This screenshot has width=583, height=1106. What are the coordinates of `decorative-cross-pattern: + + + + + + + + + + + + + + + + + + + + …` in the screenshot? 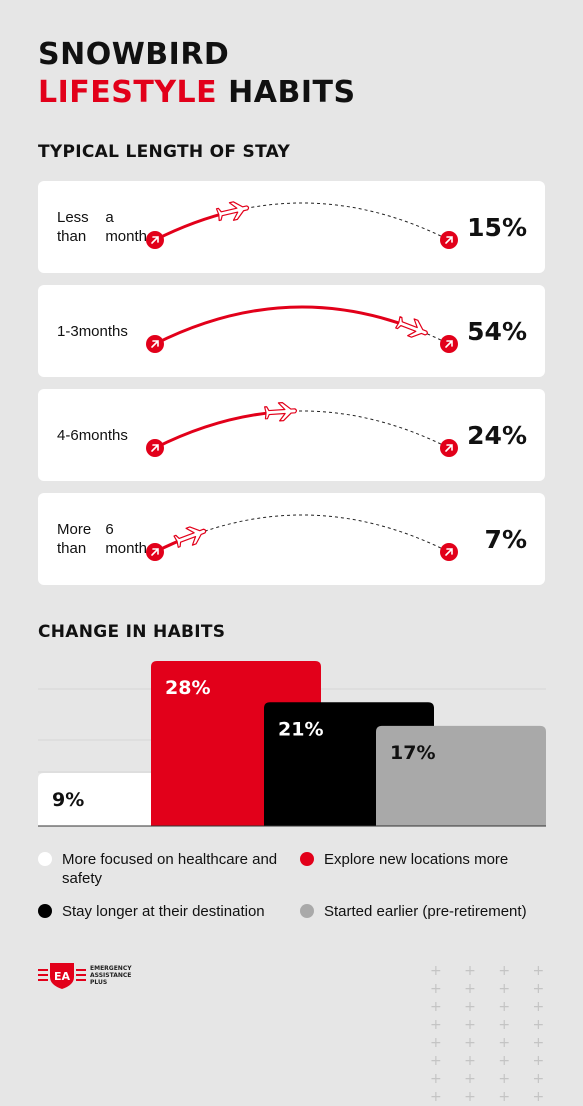 It's located at (492, 1034).